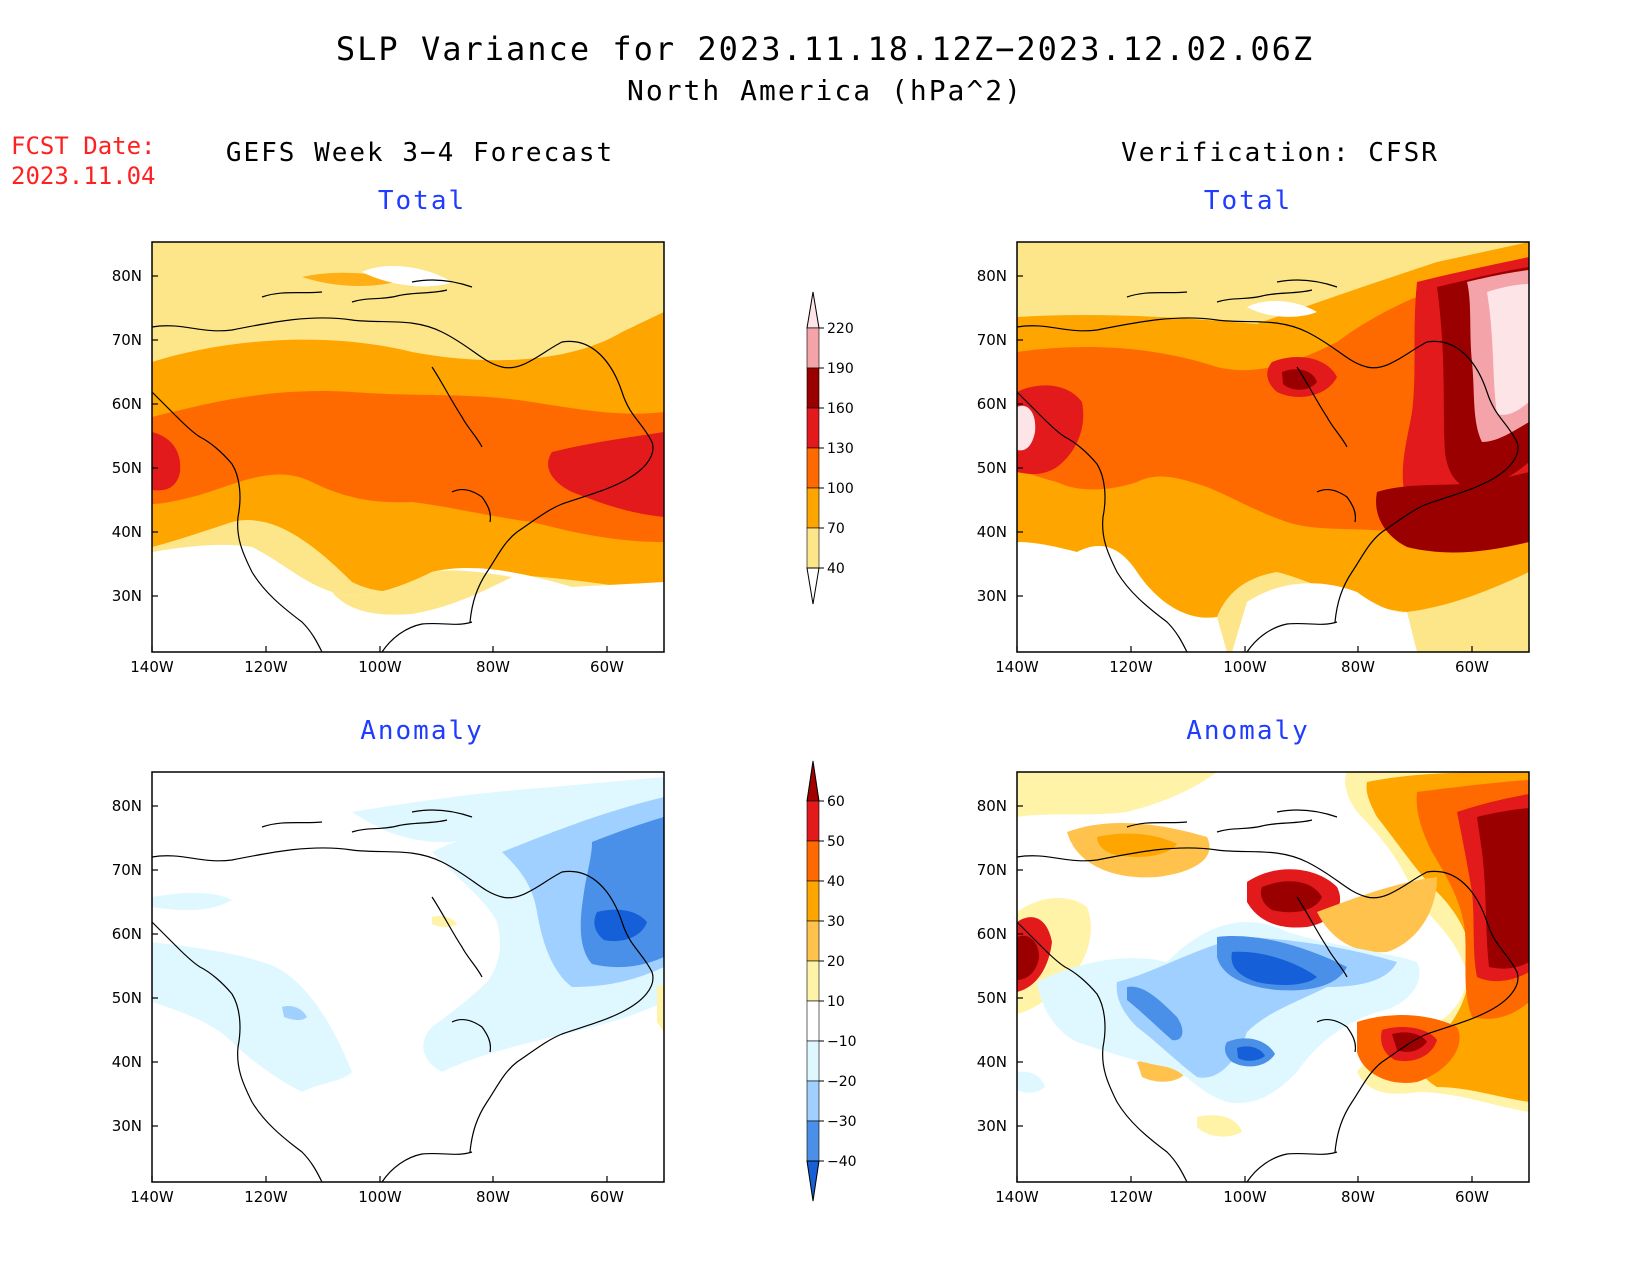 Image resolution: width=1650 pixels, height=1275 pixels. I want to click on colorbar-level-label: 100, so click(840, 489).